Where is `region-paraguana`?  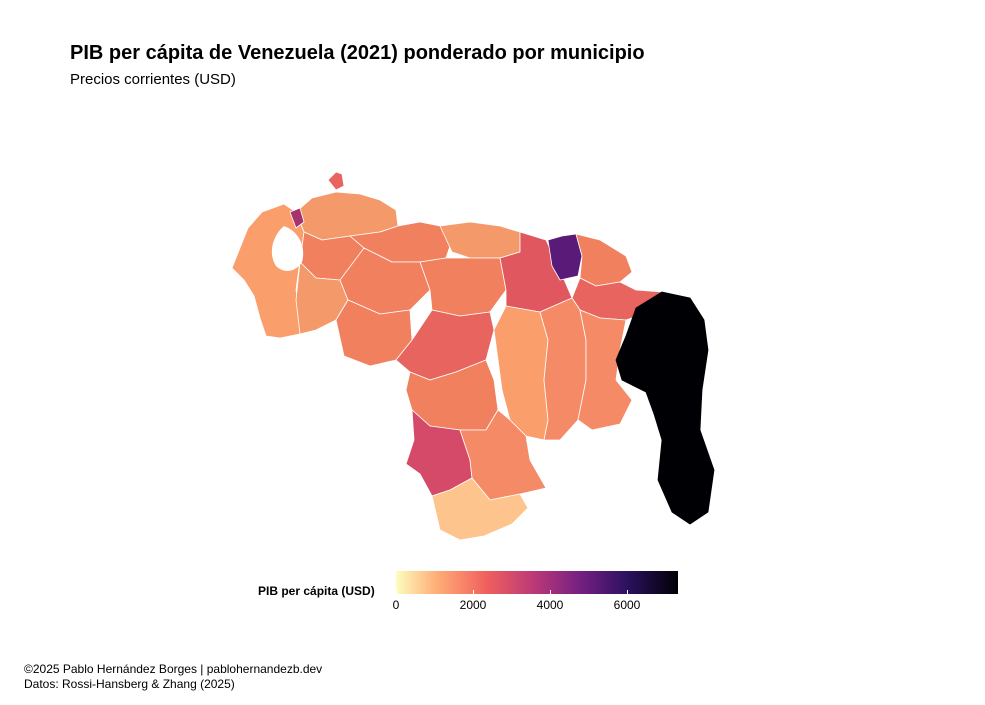 region-paraguana is located at coordinates (336, 181).